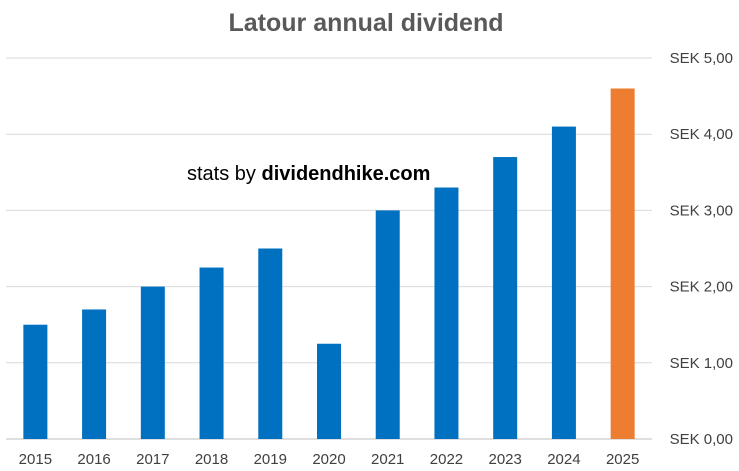 The image size is (739, 471). What do you see at coordinates (365, 23) in the screenshot?
I see `chart-title: Latour annual dividend` at bounding box center [365, 23].